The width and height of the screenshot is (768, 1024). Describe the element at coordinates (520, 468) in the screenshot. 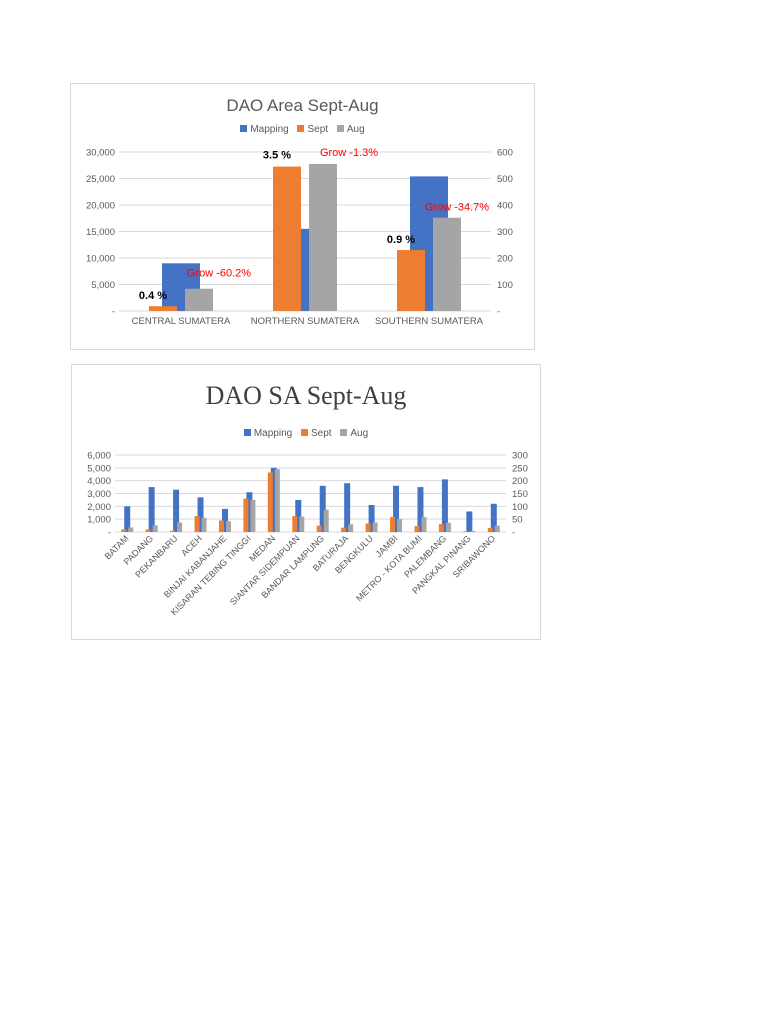

I see `y-tick-label-secondary: 250` at that location.